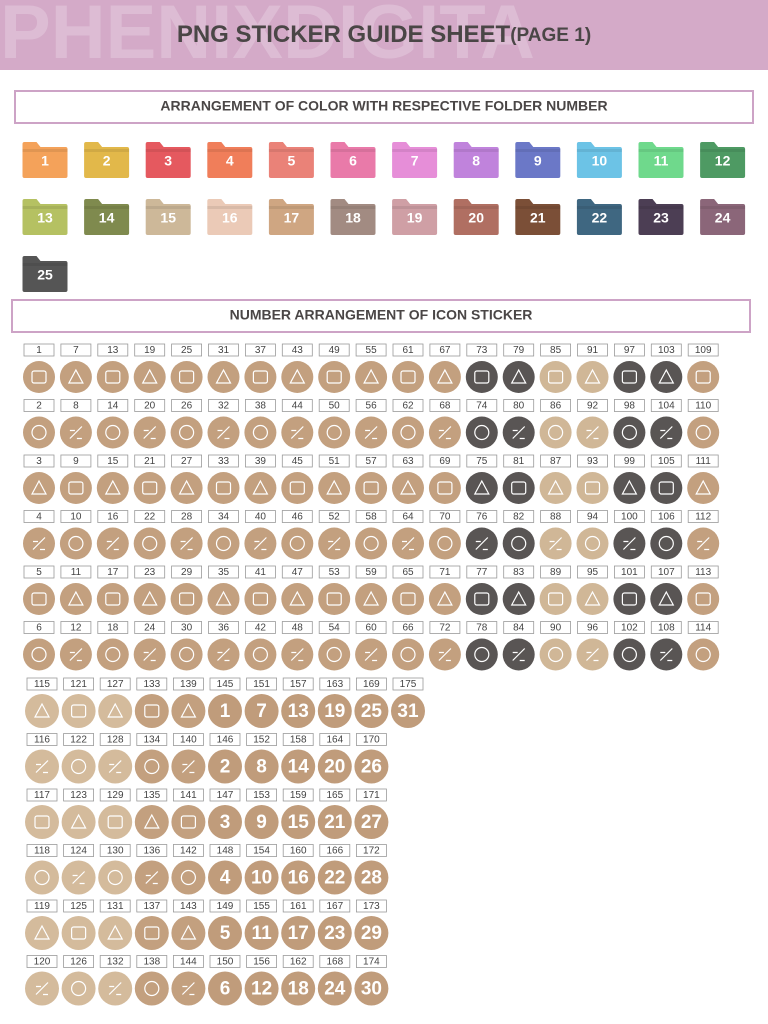 The width and height of the screenshot is (768, 1024). Describe the element at coordinates (353, 161) in the screenshot. I see `folder-label: 6` at that location.